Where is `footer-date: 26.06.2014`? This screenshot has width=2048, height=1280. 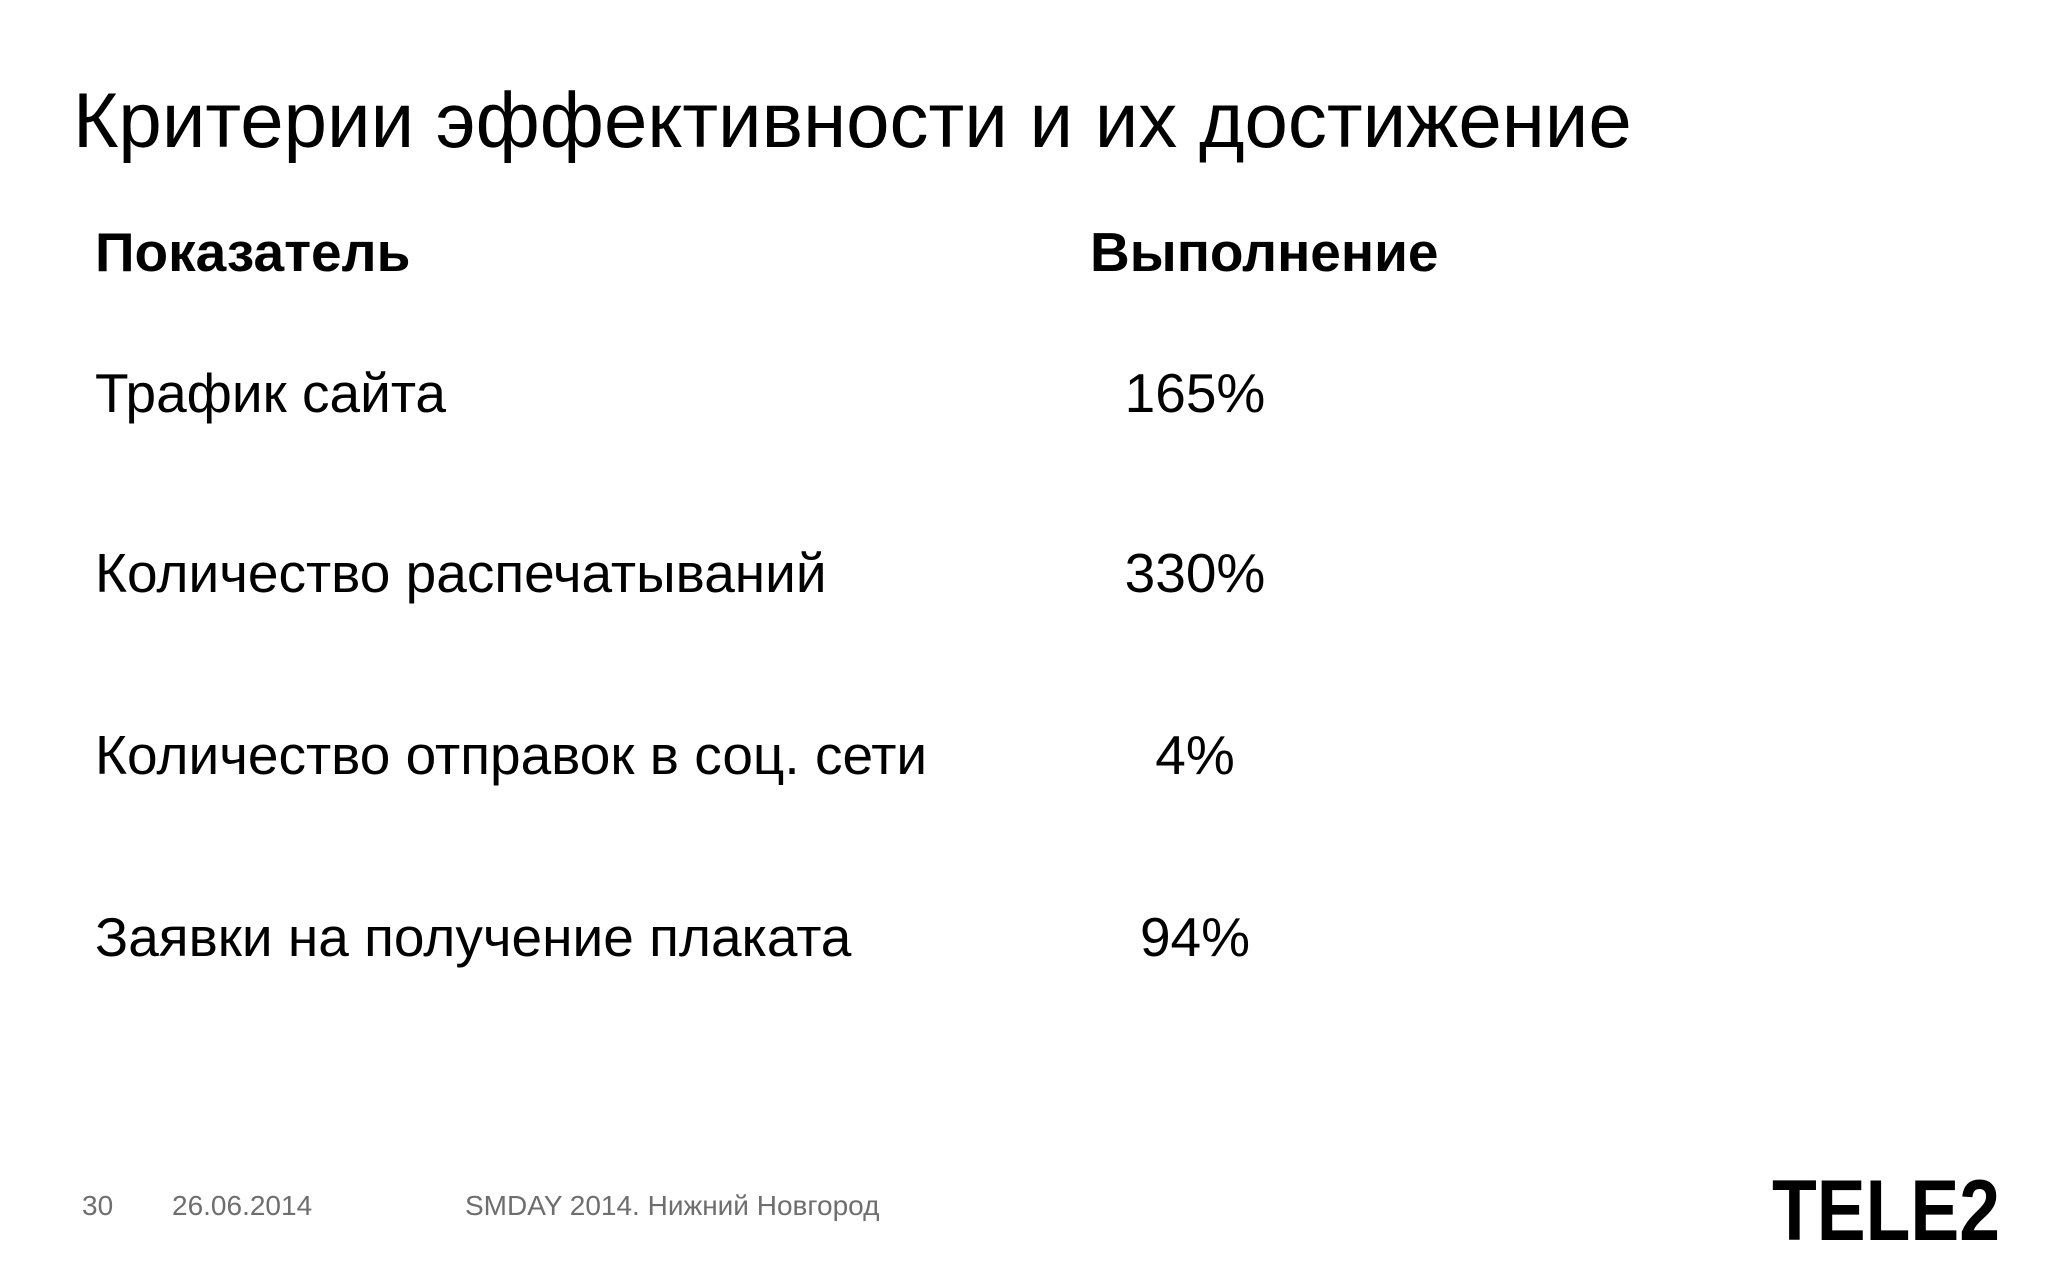 footer-date: 26.06.2014 is located at coordinates (242, 1205).